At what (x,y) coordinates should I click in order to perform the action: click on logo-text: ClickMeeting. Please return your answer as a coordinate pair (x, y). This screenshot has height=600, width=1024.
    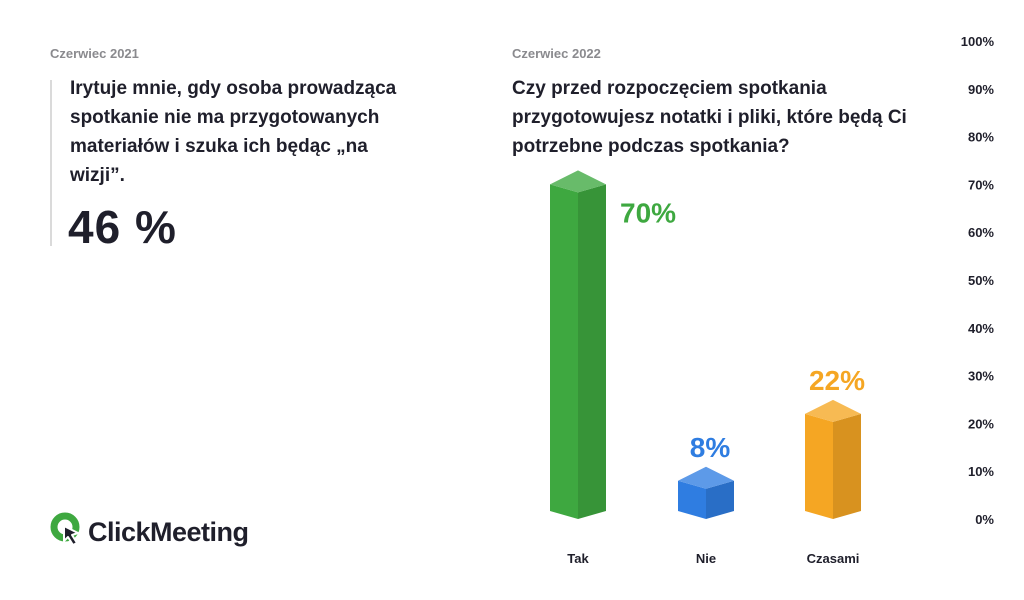
    Looking at the image, I should click on (168, 531).